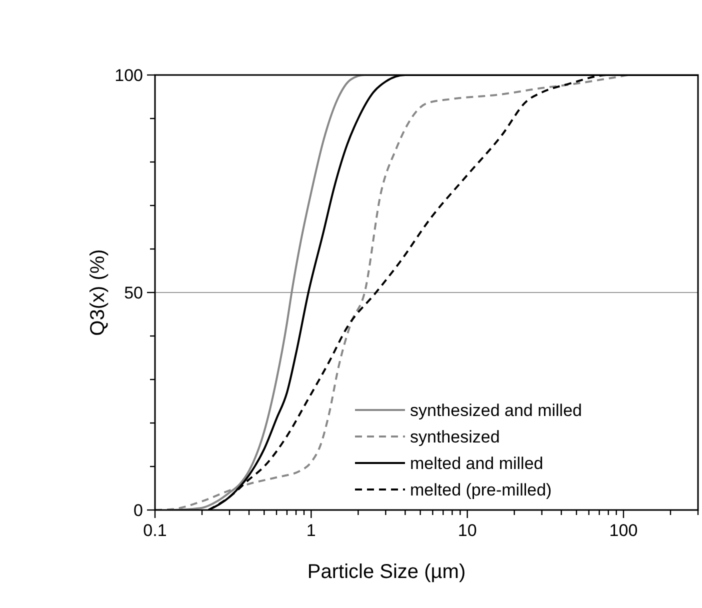 The height and width of the screenshot is (608, 702). What do you see at coordinates (477, 463) in the screenshot?
I see `legend-label: melted and milled` at bounding box center [477, 463].